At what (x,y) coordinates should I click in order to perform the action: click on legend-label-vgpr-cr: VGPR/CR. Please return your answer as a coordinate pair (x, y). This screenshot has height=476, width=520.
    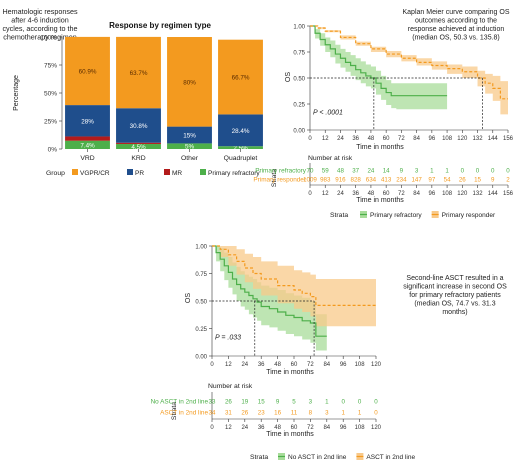
    Looking at the image, I should click on (95, 173).